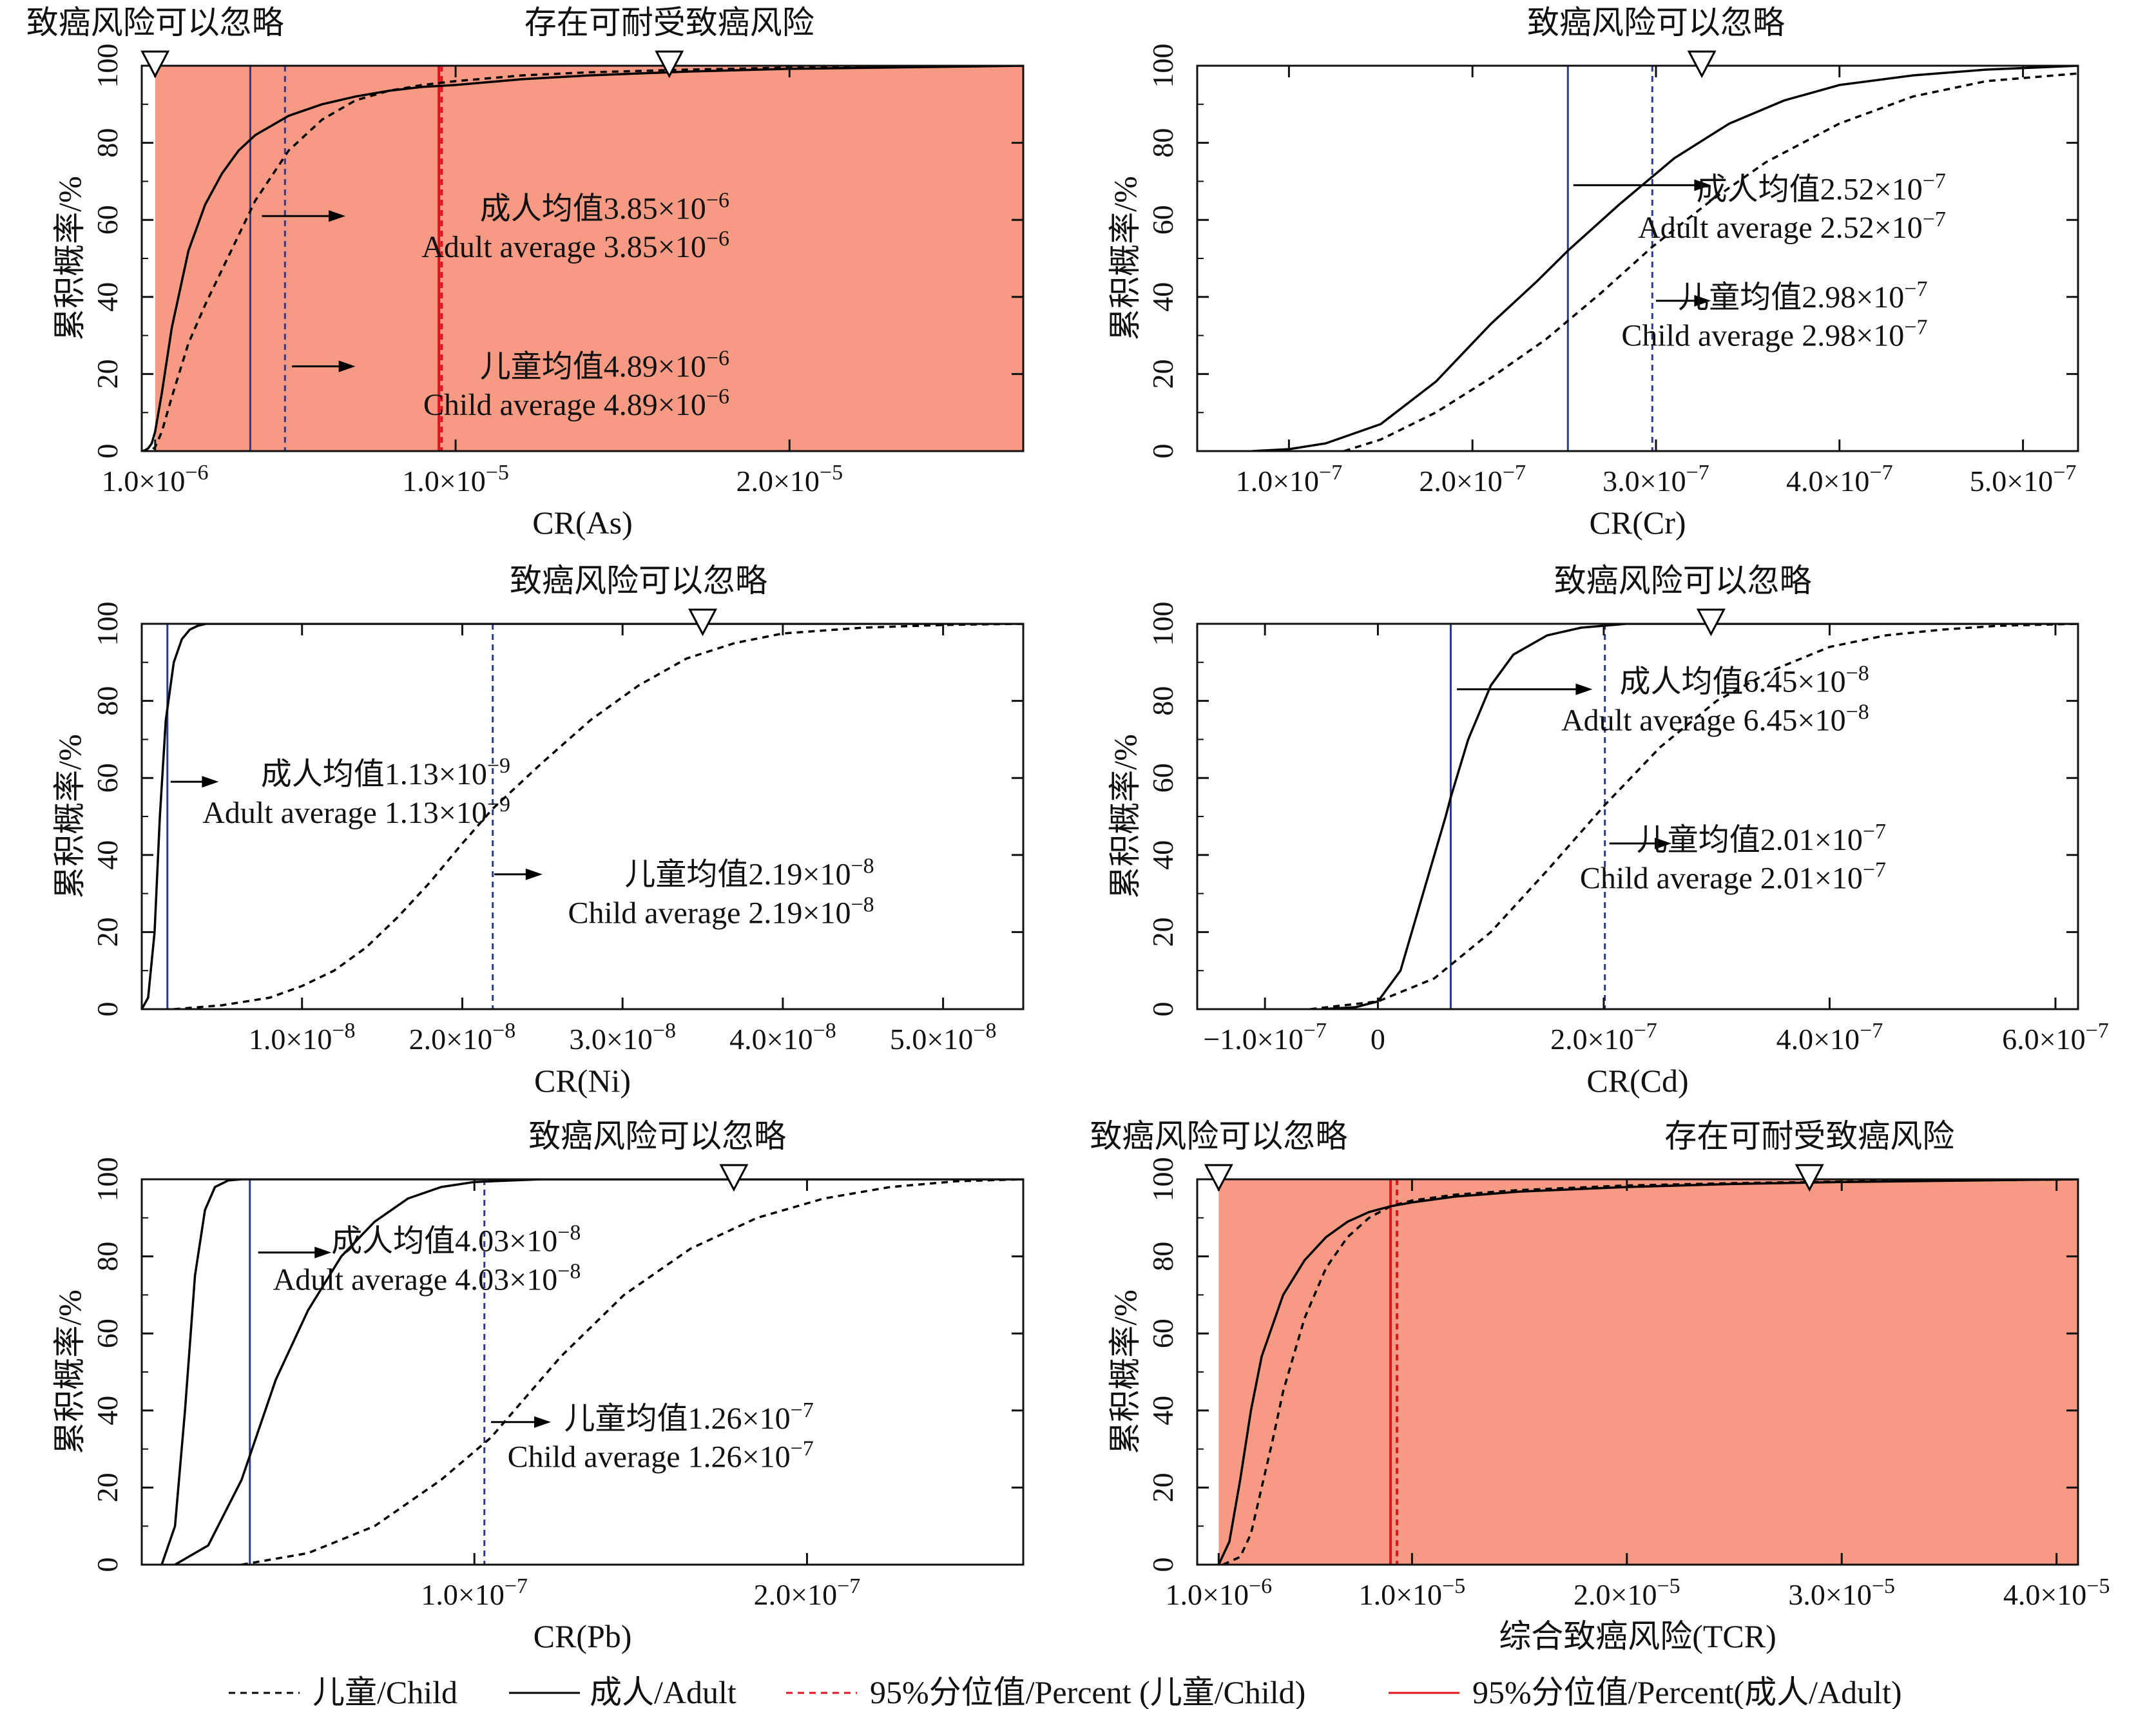 Image resolution: width=2156 pixels, height=1709 pixels. Describe the element at coordinates (1162, 1487) in the screenshot. I see `y-tick-label: 20` at that location.